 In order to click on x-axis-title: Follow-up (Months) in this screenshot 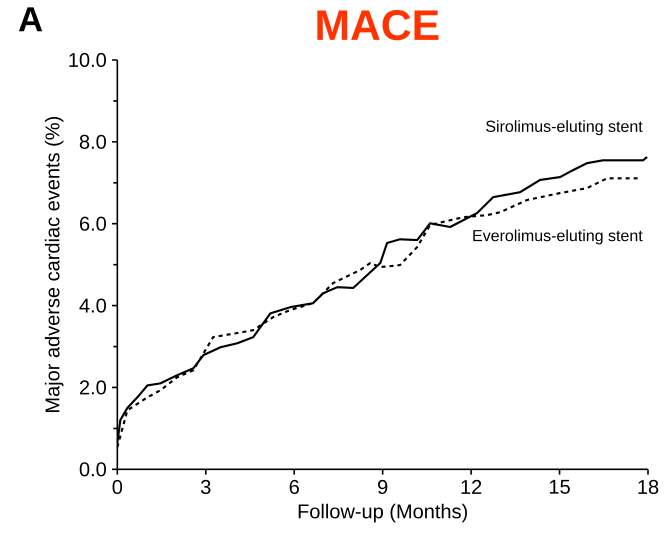, I will do `click(382, 513)`.